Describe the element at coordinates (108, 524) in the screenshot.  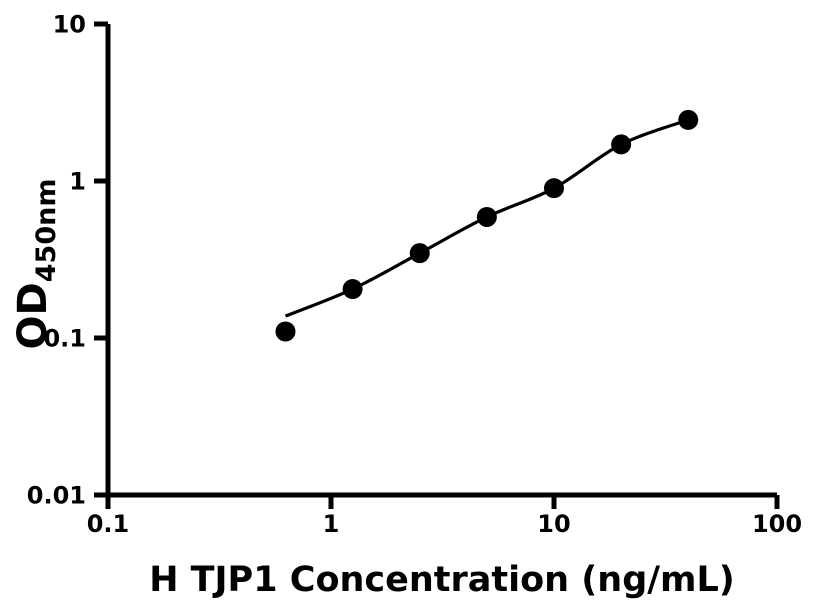
I see `x-axis-tick-label: 0.1` at that location.